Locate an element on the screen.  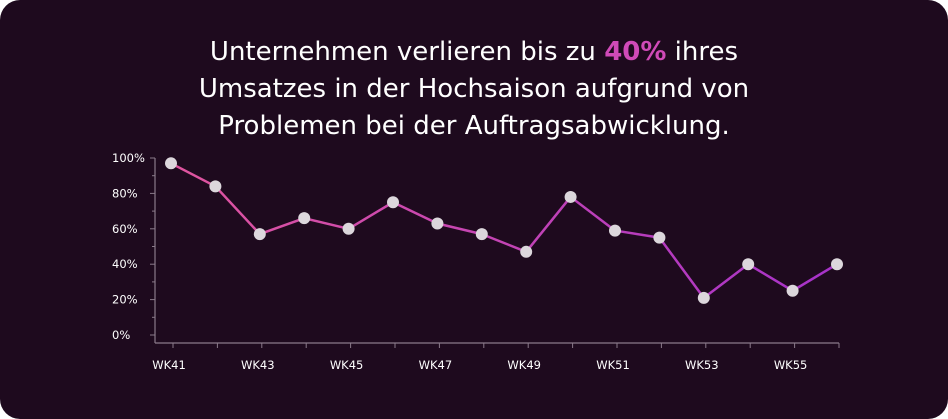
title-line-1: Unternehmen verlieren bis zu 40% ihres is located at coordinates (474, 52).